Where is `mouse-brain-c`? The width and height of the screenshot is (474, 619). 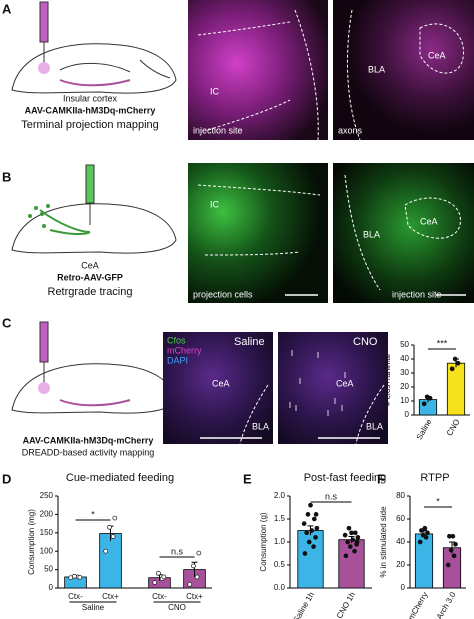
mouse-brain-c is located at coordinates (94, 367).